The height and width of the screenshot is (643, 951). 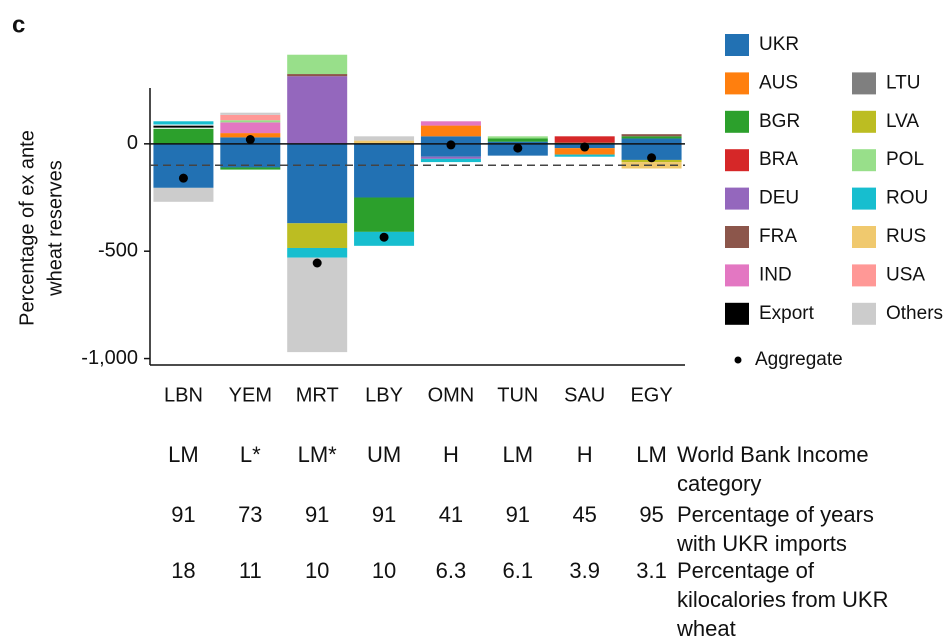 I want to click on panel-label: c, so click(x=18, y=24).